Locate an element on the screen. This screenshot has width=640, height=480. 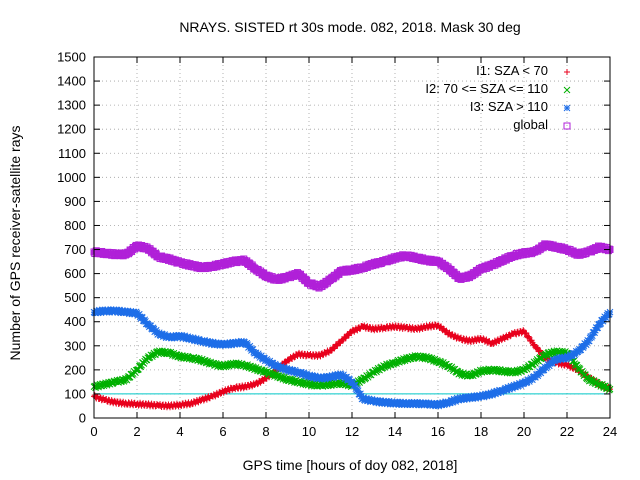
x-tick-label: 12 is located at coordinates (352, 431).